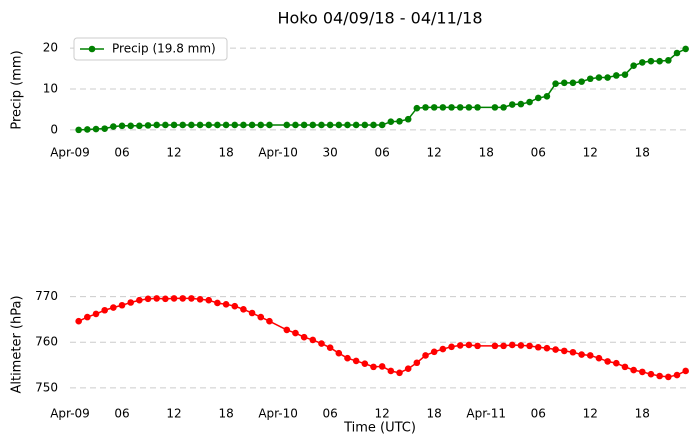  What do you see at coordinates (50, 48) in the screenshot?
I see `y-tick-label: 20` at bounding box center [50, 48].